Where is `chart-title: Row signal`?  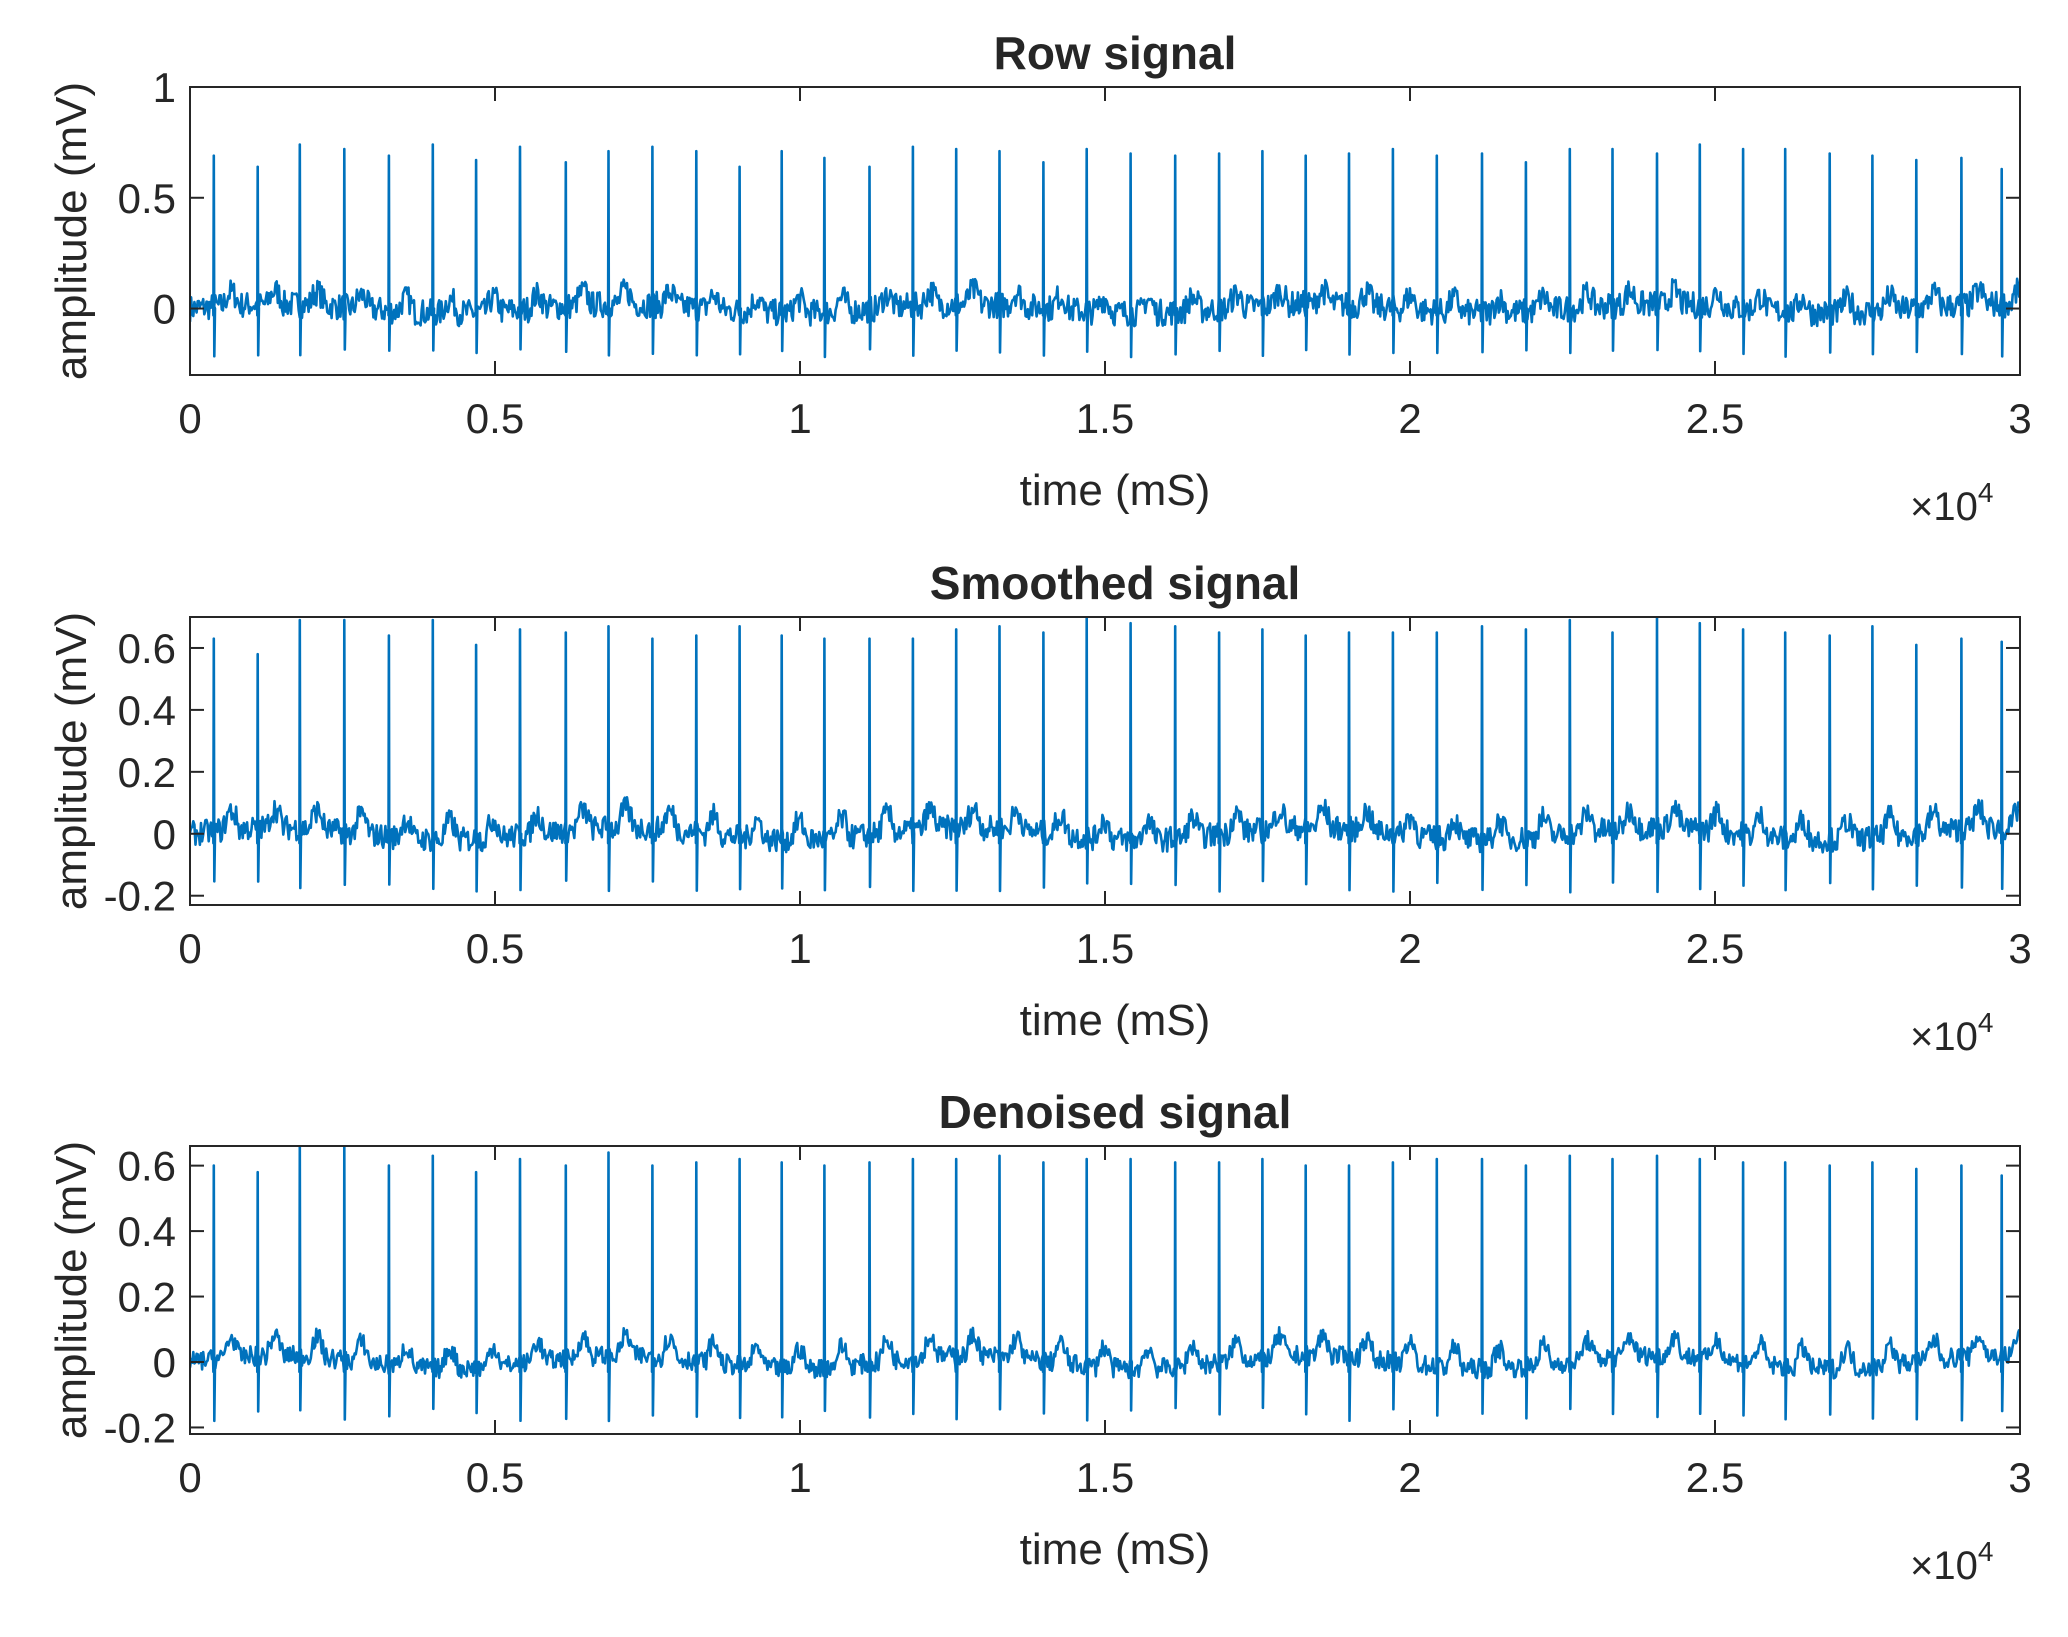 chart-title: Row signal is located at coordinates (1115, 53).